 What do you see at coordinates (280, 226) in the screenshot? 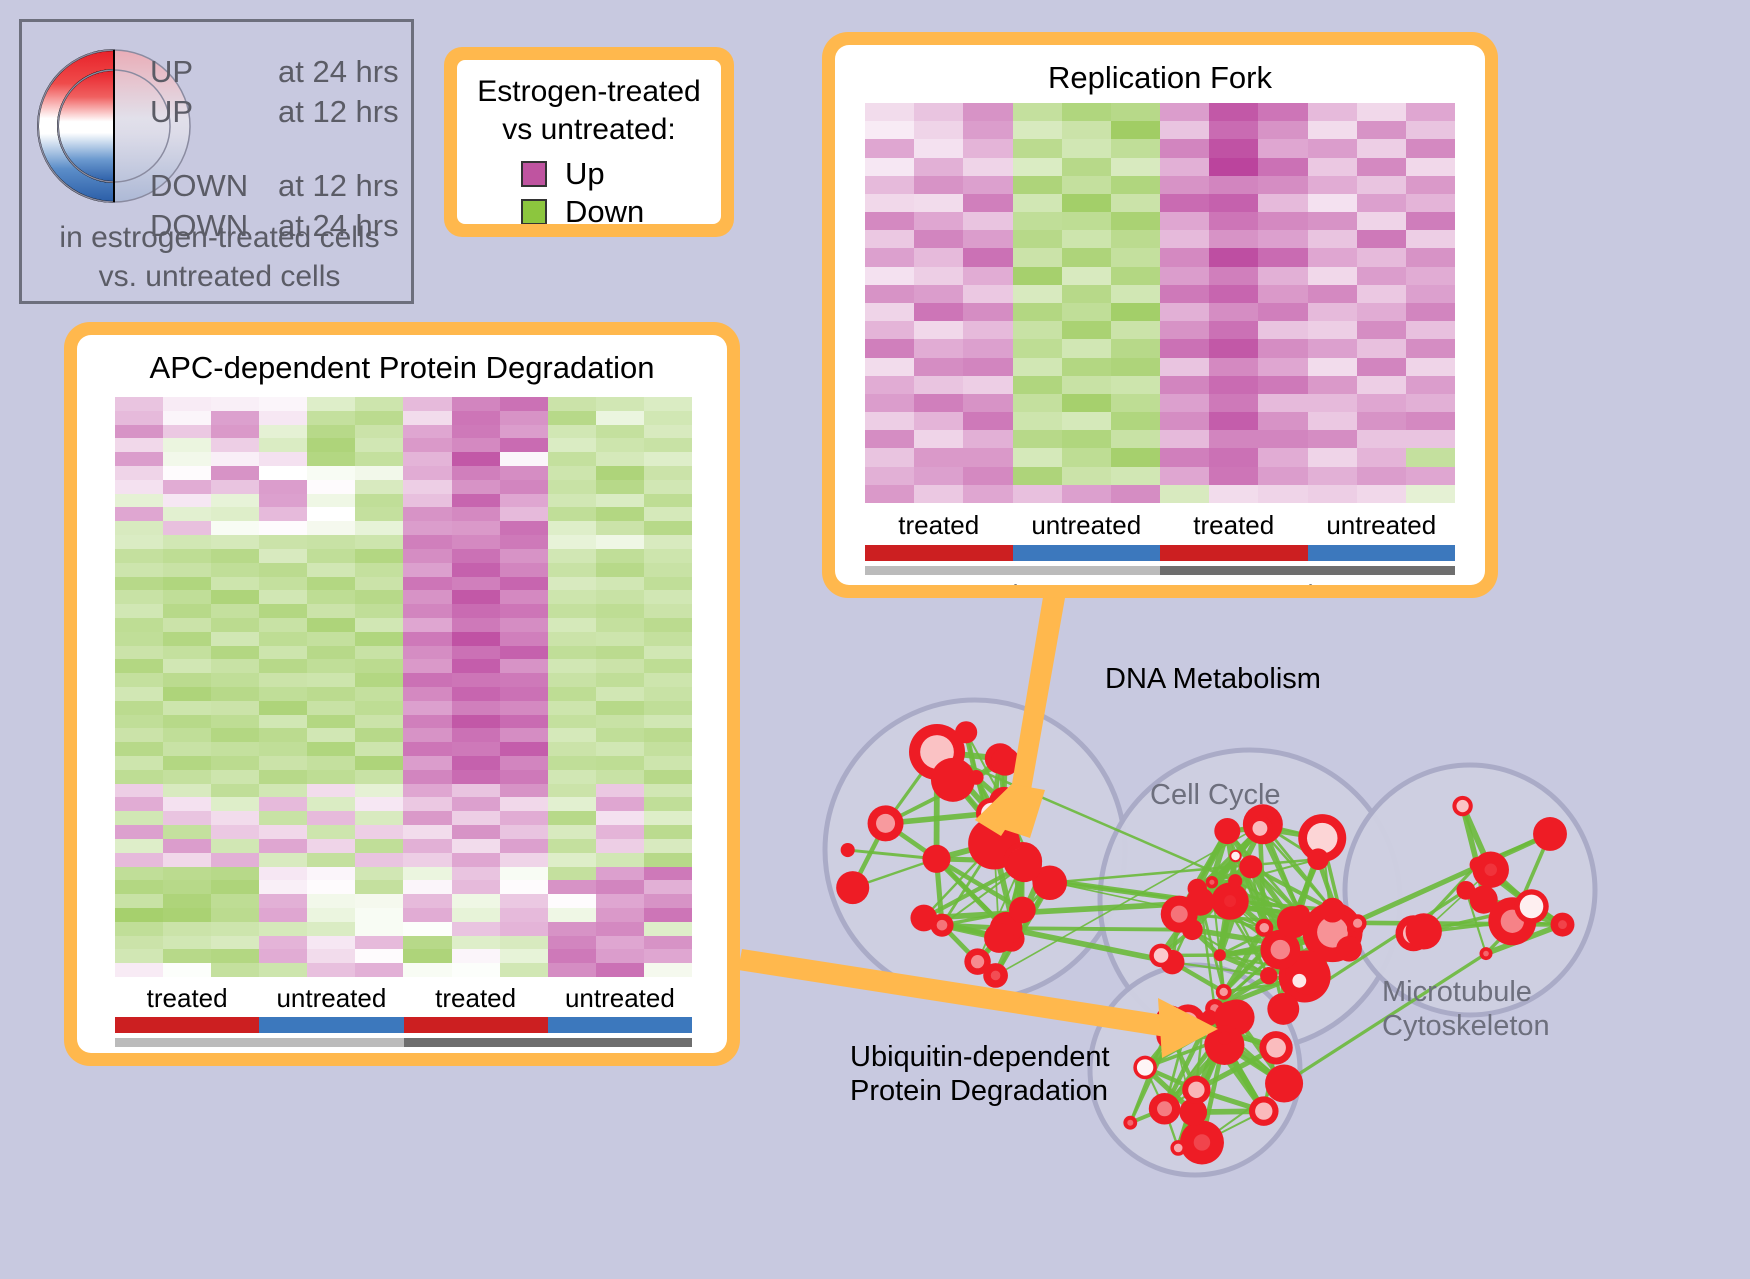
I see `color-key-row: DOWN at 24 hrs` at bounding box center [280, 226].